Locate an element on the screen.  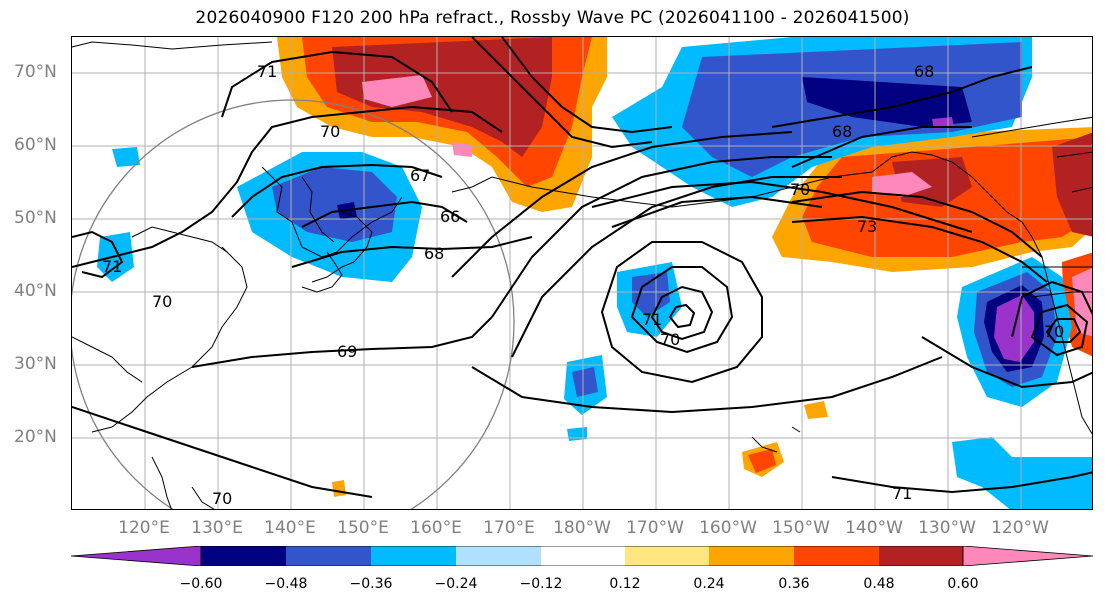
contour-71-upper is located at coordinates (337, 84).